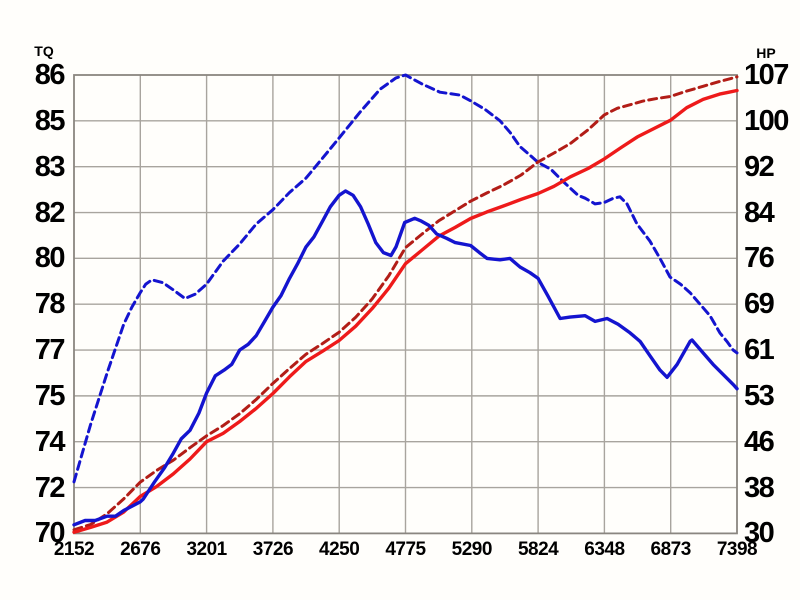 This screenshot has width=800, height=600. Describe the element at coordinates (50, 350) in the screenshot. I see `tick-label: 77` at that location.